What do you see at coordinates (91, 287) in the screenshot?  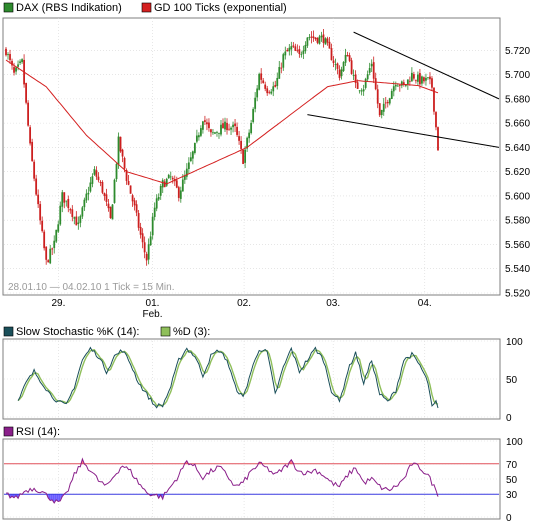 I see `timeframe-info: 28.01.10 — 04.02.10 1 Tick = 15 Min.` at bounding box center [91, 287].